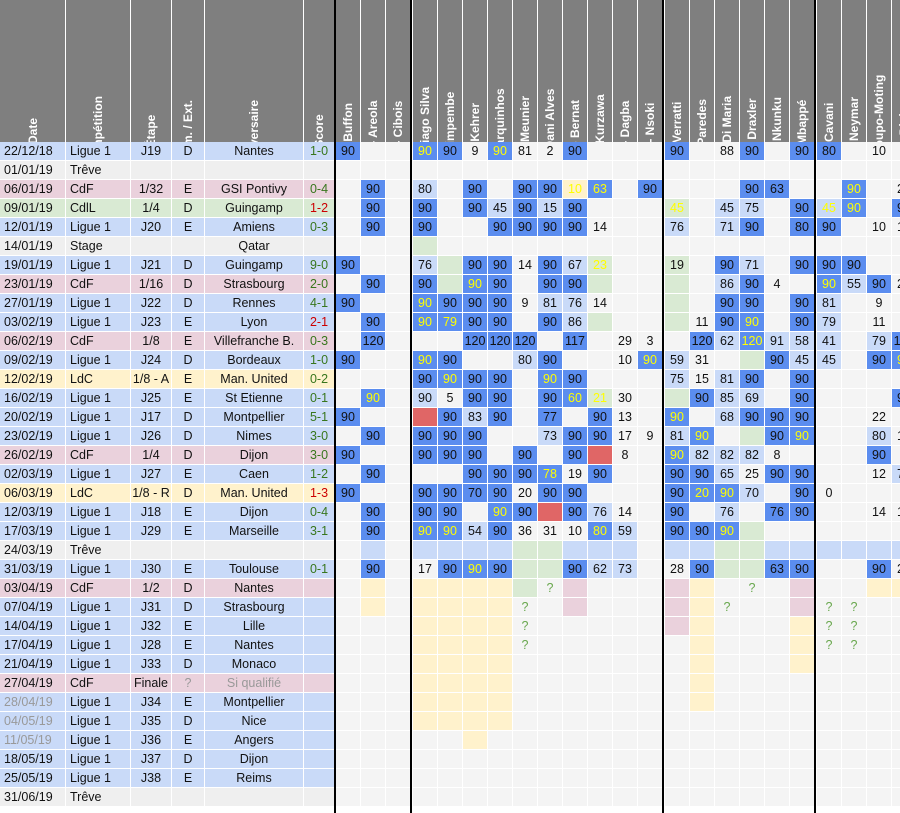 The image size is (900, 813). Describe the element at coordinates (625, 569) in the screenshot. I see `minutes-cell: 73` at that location.